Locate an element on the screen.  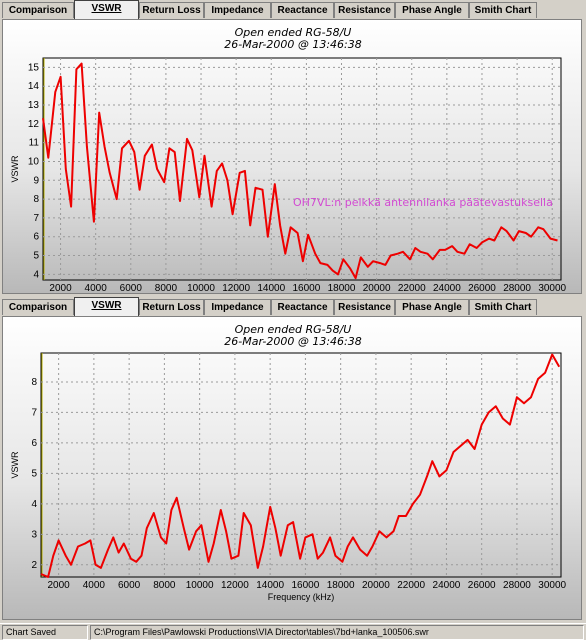
y-tick-label: 11 is located at coordinates (34, 143).